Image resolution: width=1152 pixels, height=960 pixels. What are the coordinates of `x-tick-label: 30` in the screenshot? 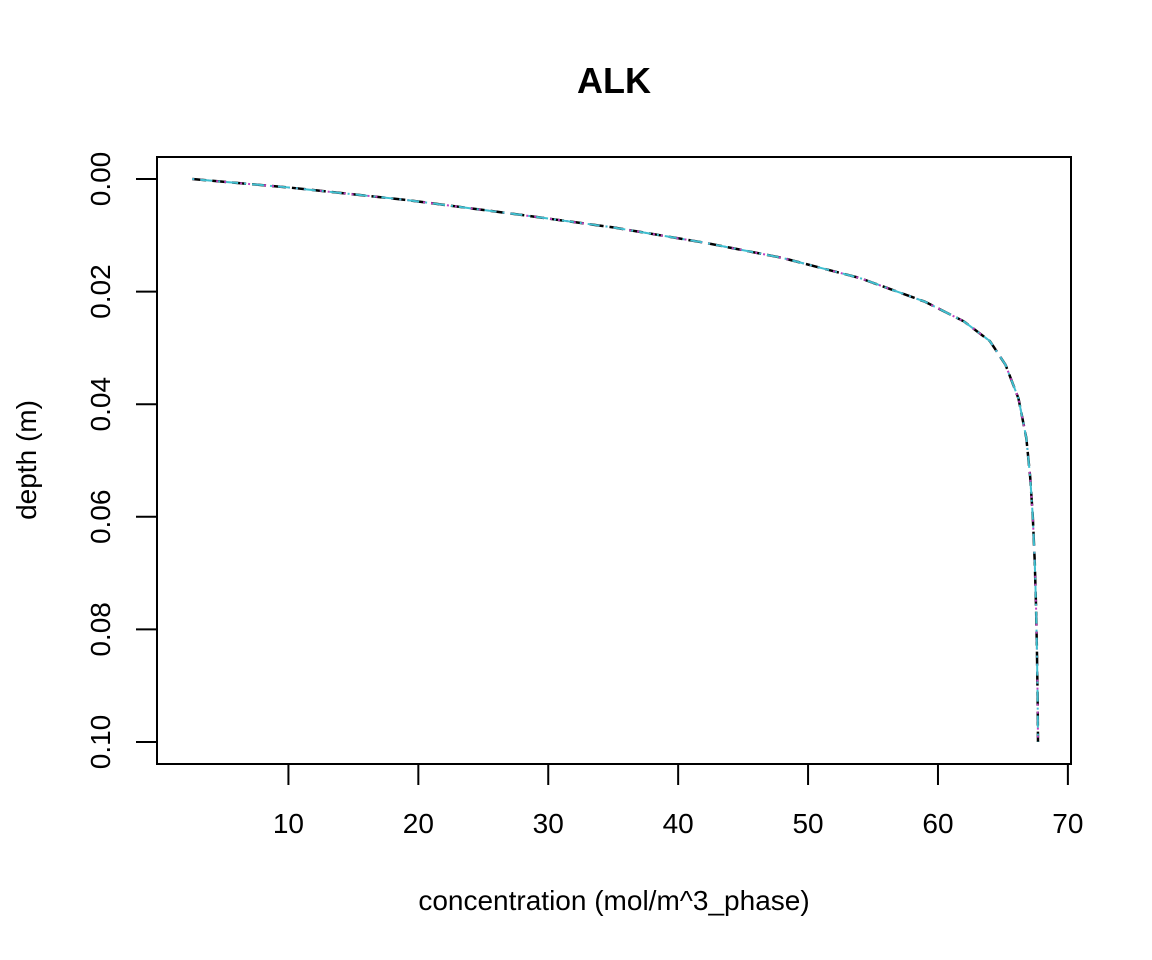 It's located at (548, 823).